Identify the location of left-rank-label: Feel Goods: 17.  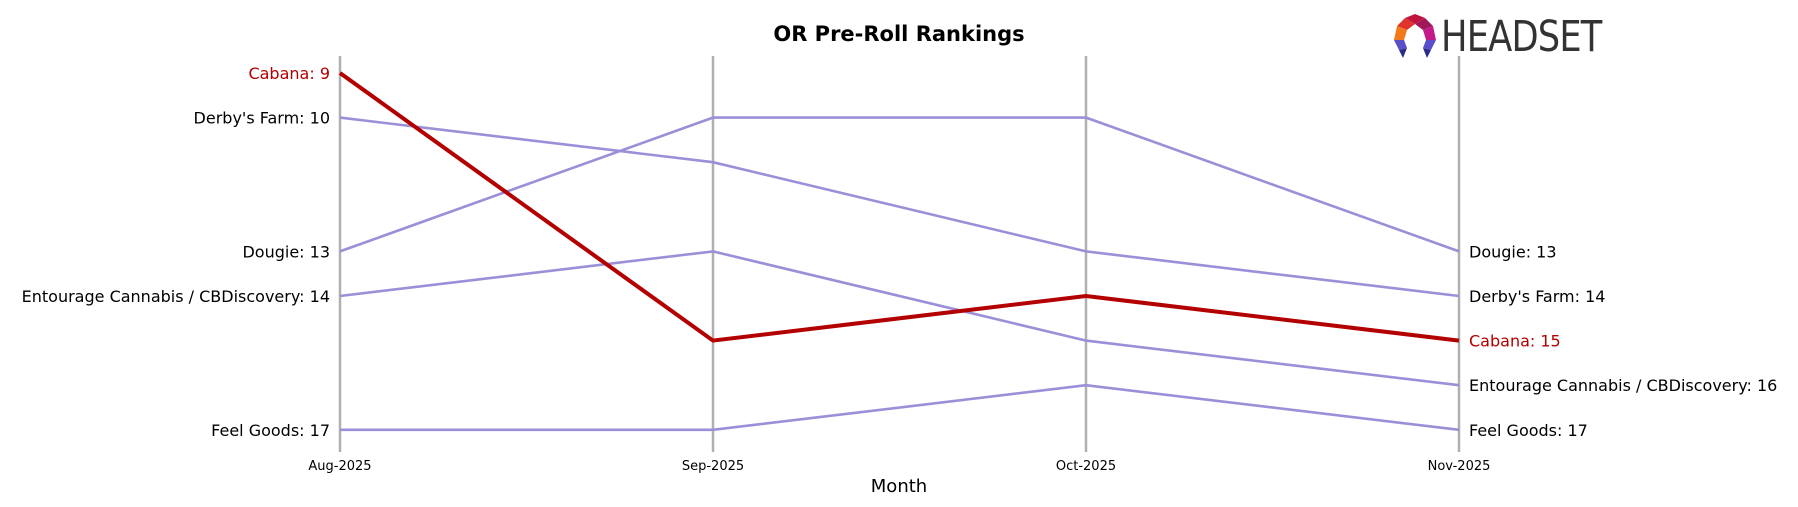
(270, 430).